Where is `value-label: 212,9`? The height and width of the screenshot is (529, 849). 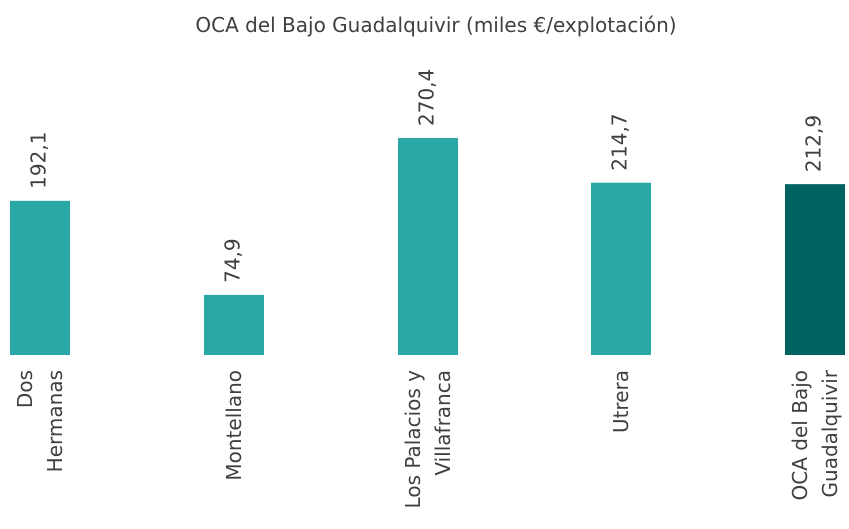 value-label: 212,9 is located at coordinates (814, 143).